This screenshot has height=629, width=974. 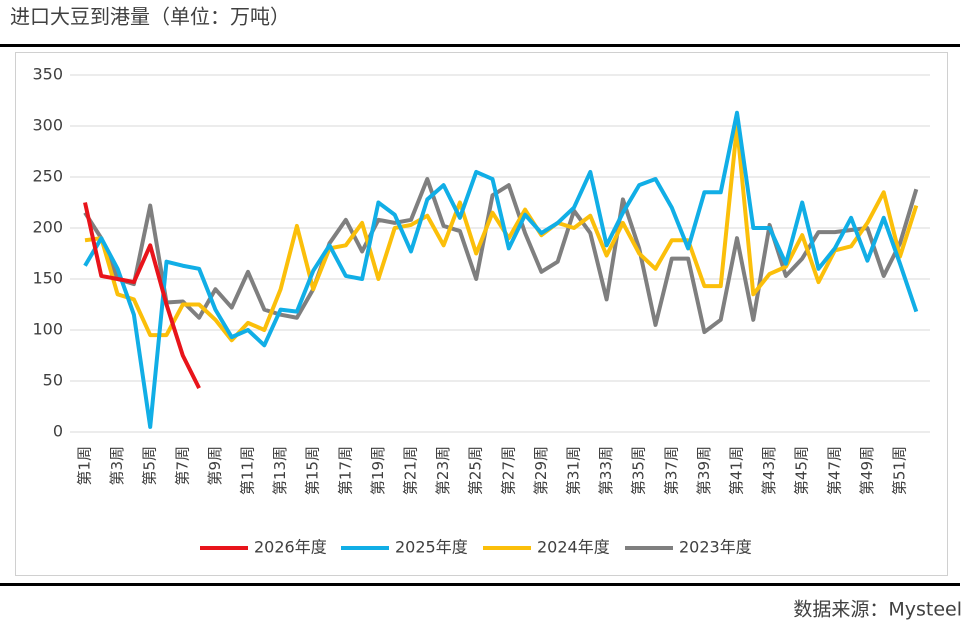 I want to click on y-tick-label: 300, so click(x=47, y=125).